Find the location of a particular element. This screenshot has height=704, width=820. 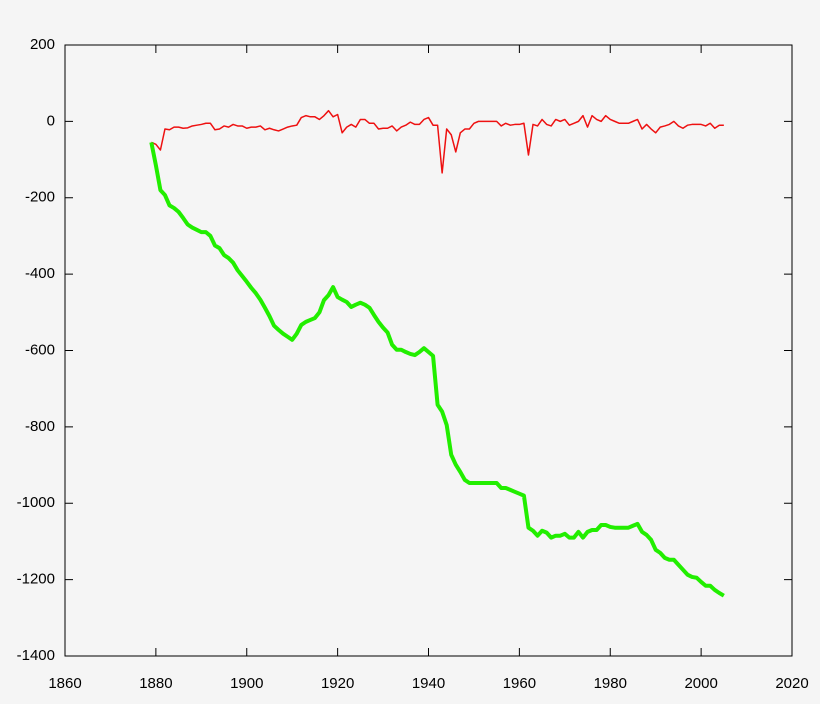

y-tick-label: -1200 is located at coordinates (36, 579).